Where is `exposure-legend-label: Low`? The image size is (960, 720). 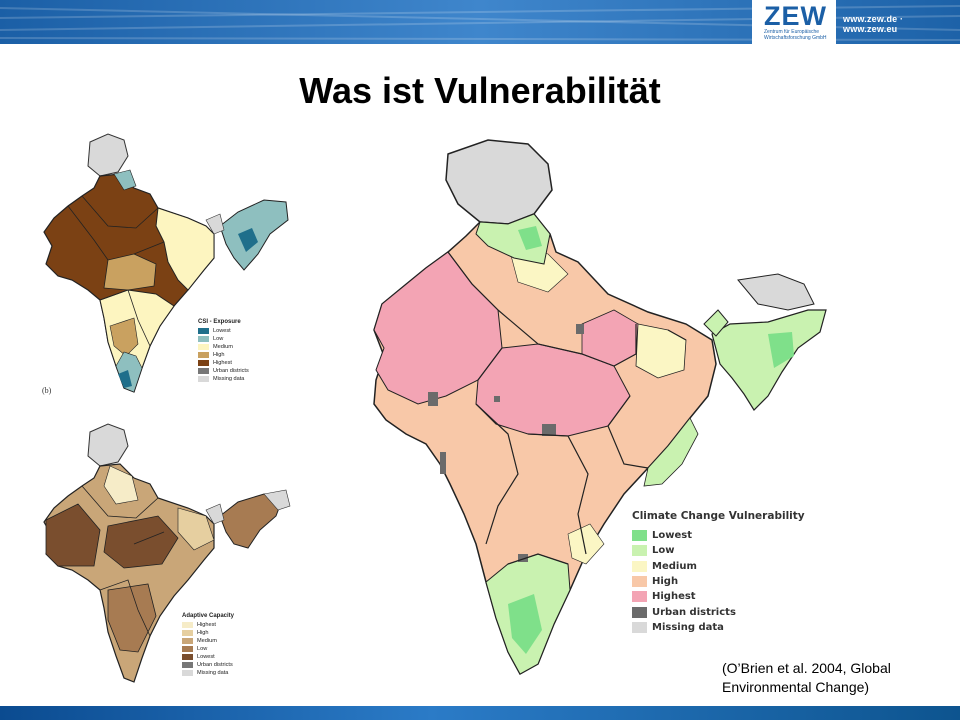
exposure-legend-label: Low is located at coordinates (218, 339).